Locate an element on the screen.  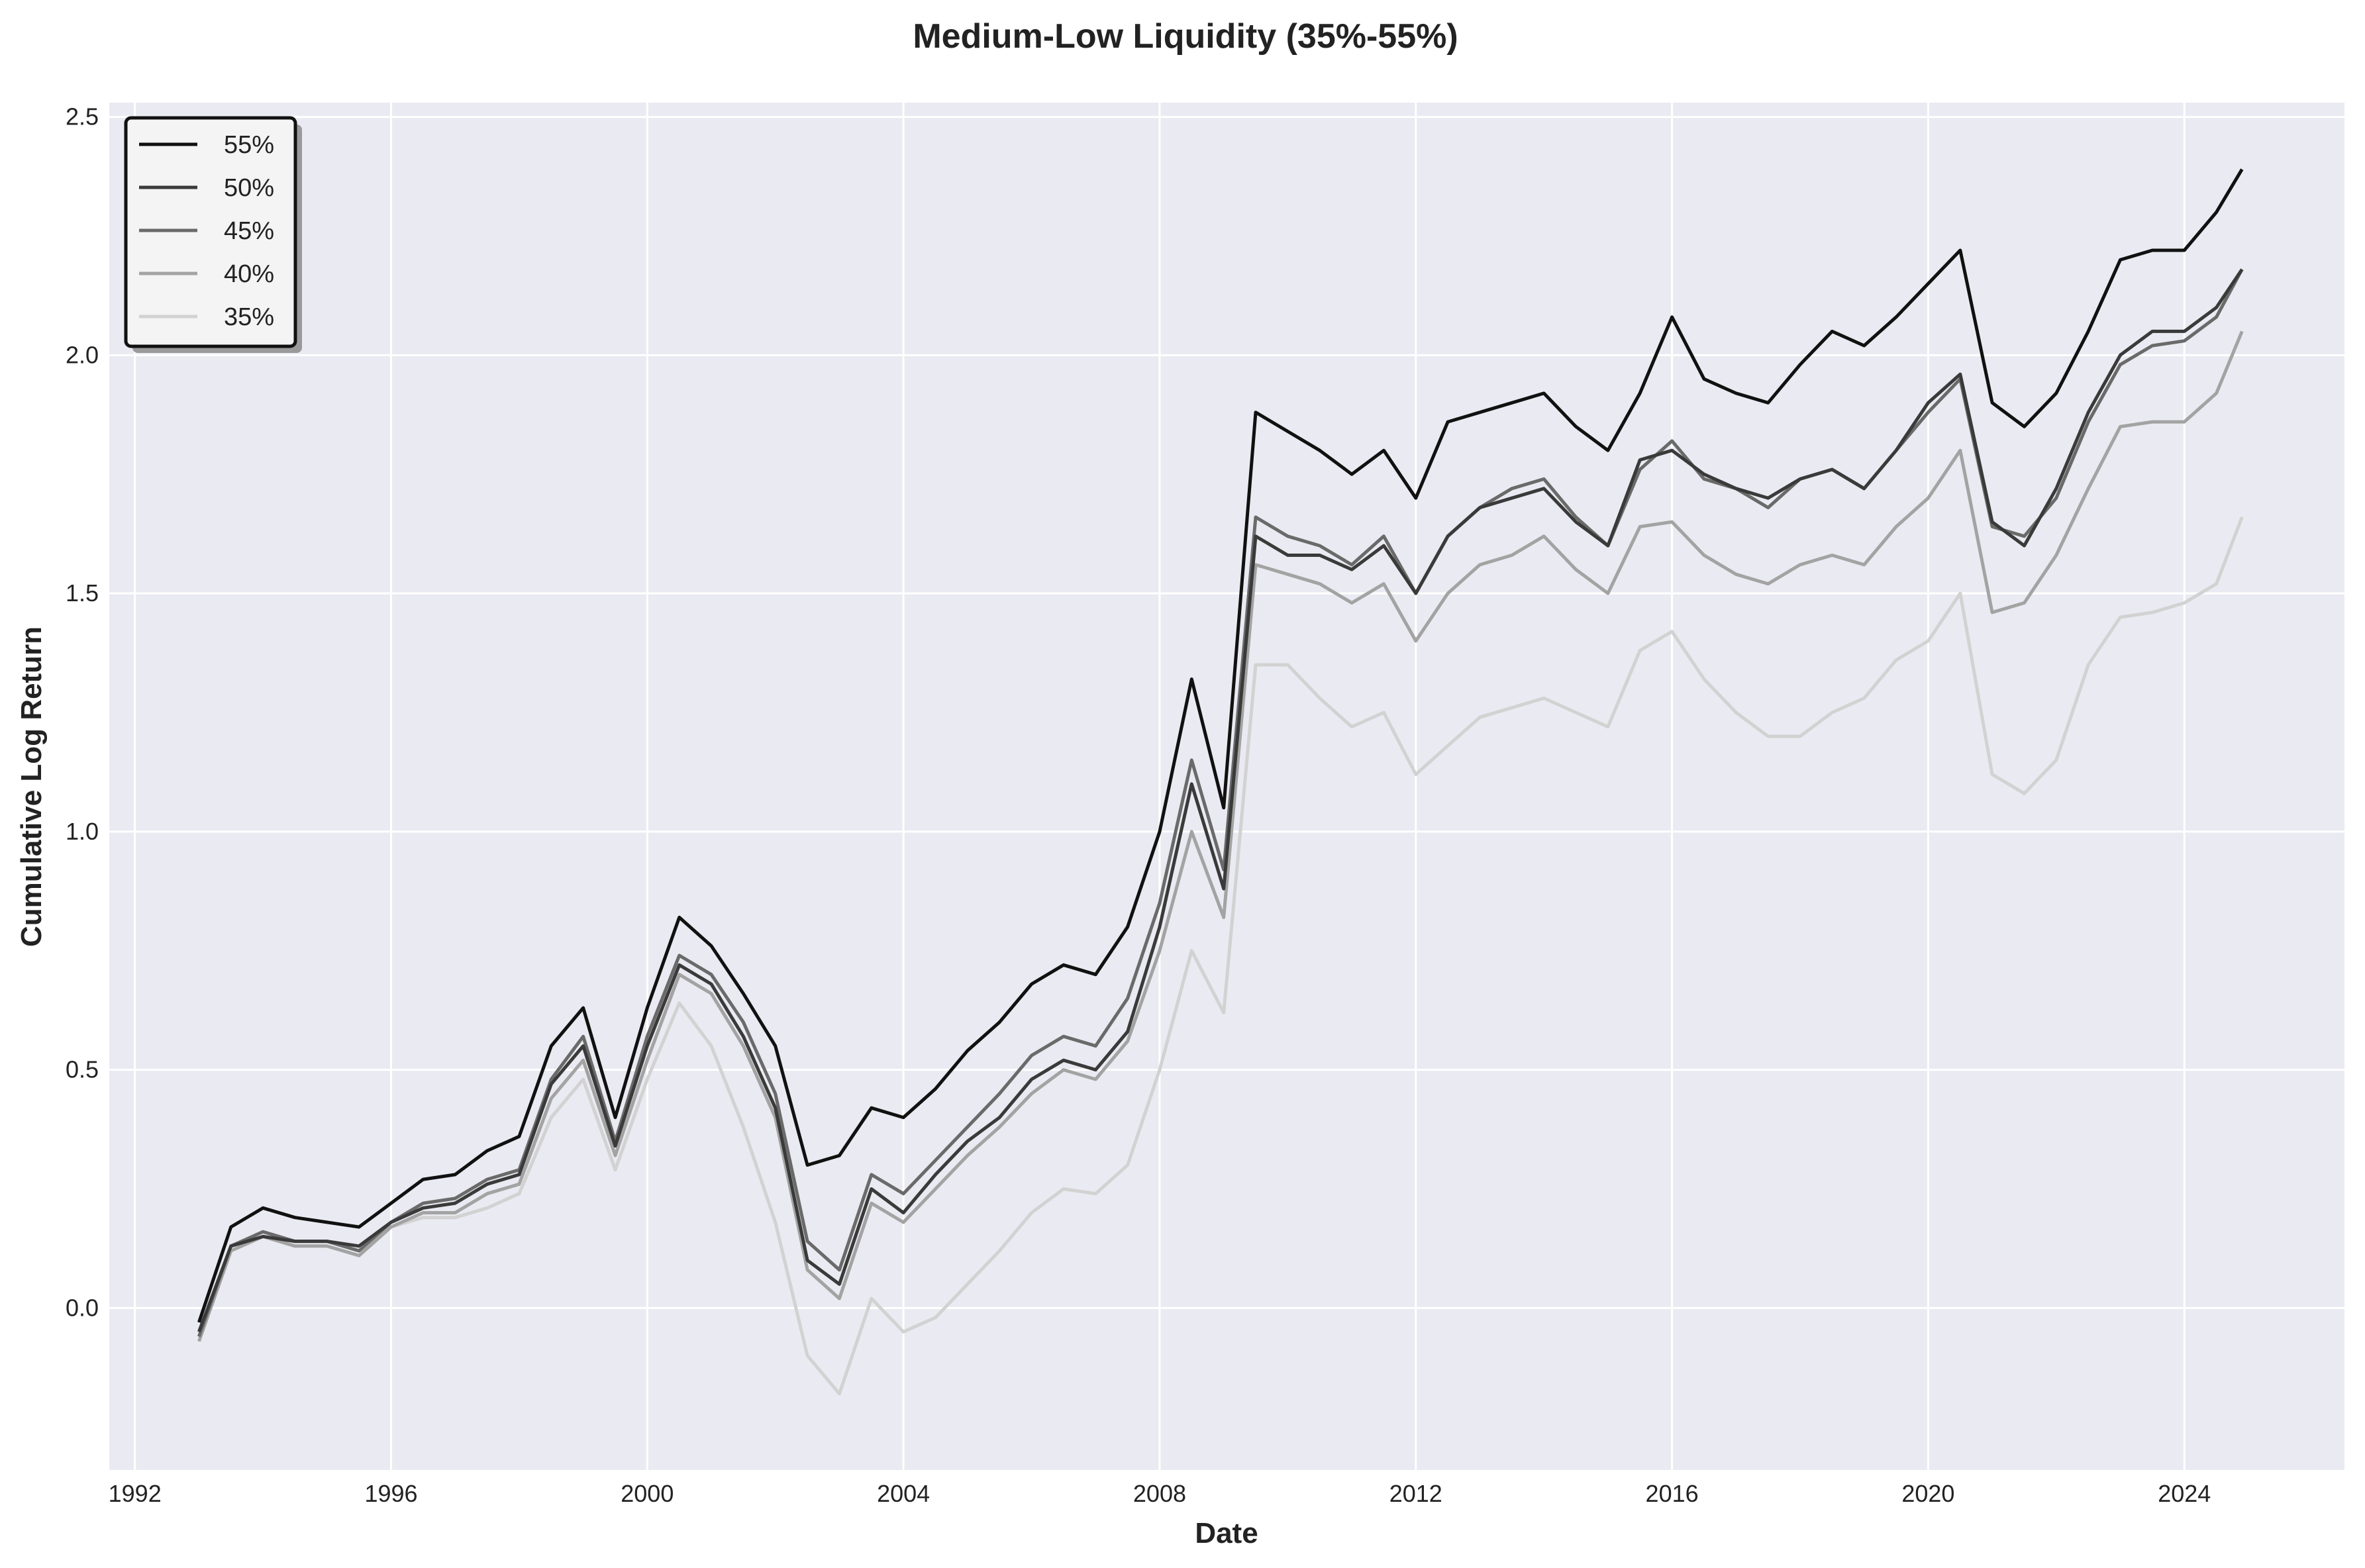
chart-title: Medium-Low Liquidity (35%-55%) is located at coordinates (1185, 36).